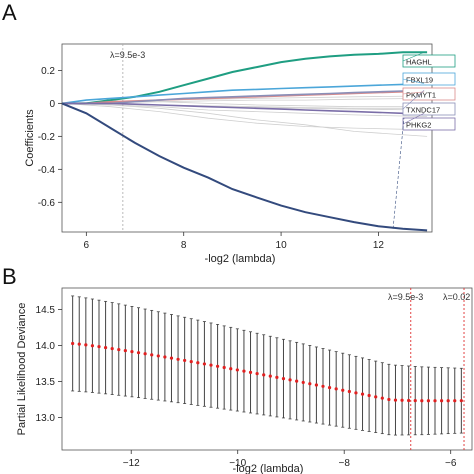 This screenshot has width=474, height=474. I want to click on panel-b-xtick-label: −10, so click(237, 463).